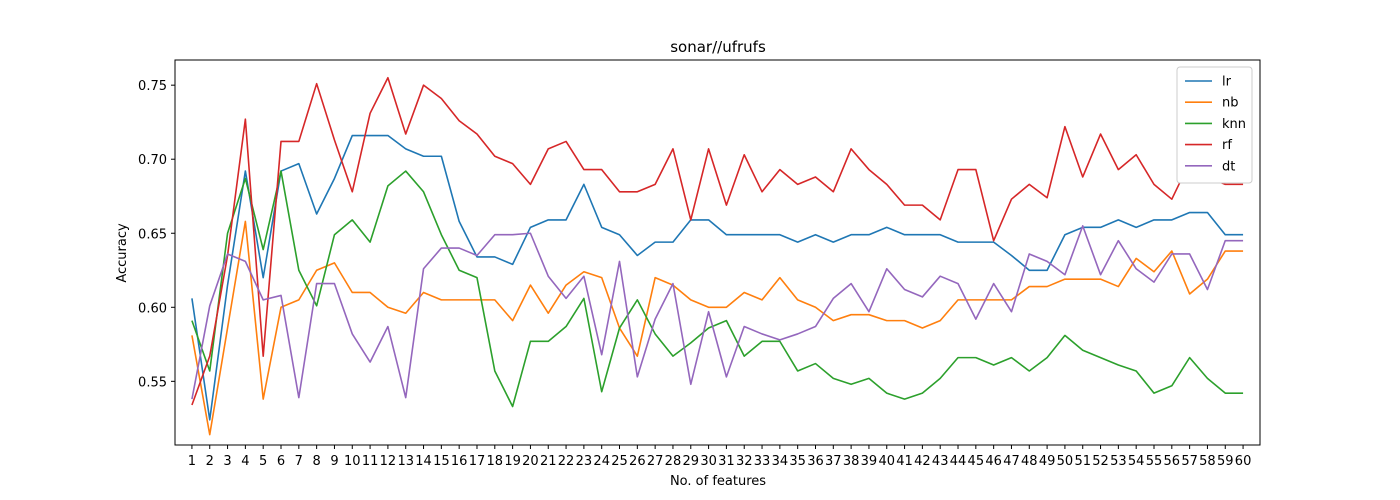 This screenshot has height=500, width=1400. Describe the element at coordinates (1065, 461) in the screenshot. I see `x-tick-label: 50` at that location.